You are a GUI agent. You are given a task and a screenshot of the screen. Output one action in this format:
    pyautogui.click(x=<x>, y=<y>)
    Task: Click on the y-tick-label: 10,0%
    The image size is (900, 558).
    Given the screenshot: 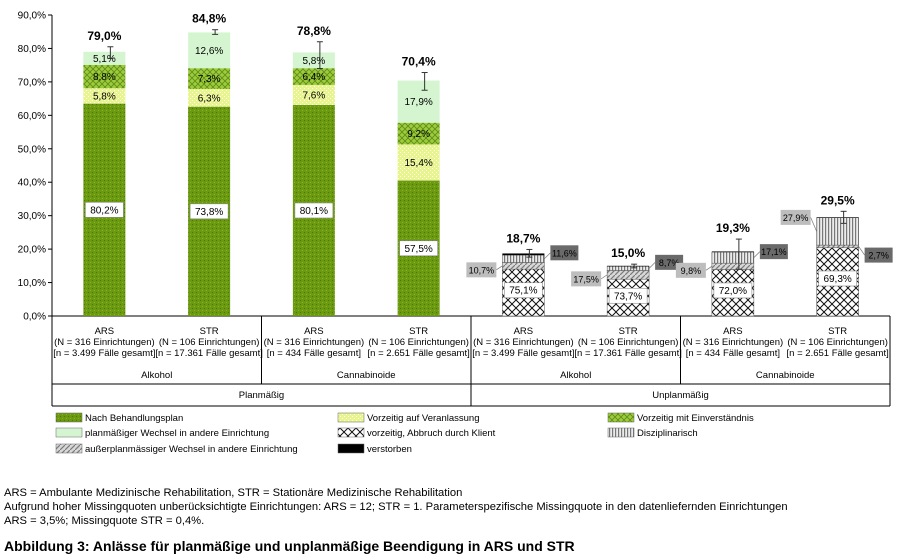 What is the action you would take?
    pyautogui.click(x=32, y=283)
    